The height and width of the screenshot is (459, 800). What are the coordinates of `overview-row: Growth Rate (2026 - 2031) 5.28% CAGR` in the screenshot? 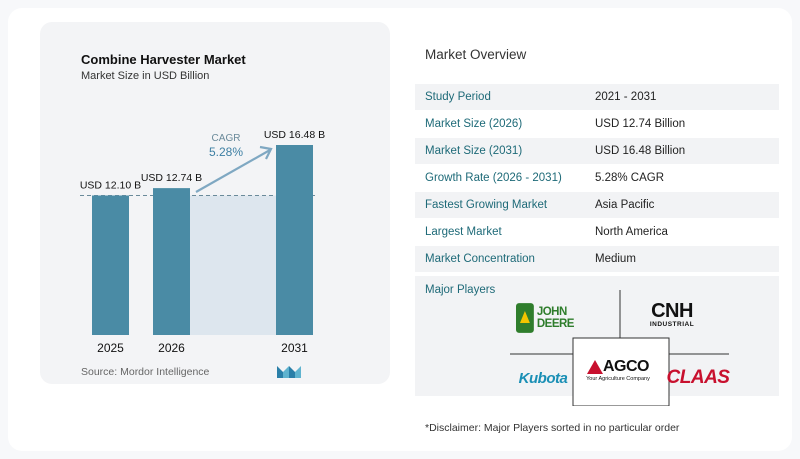 It's located at (597, 178).